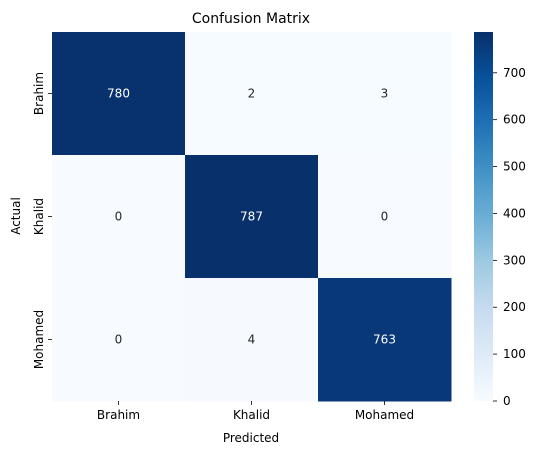 The height and width of the screenshot is (455, 539). Describe the element at coordinates (251, 438) in the screenshot. I see `x-axis-label: Predicted` at that location.